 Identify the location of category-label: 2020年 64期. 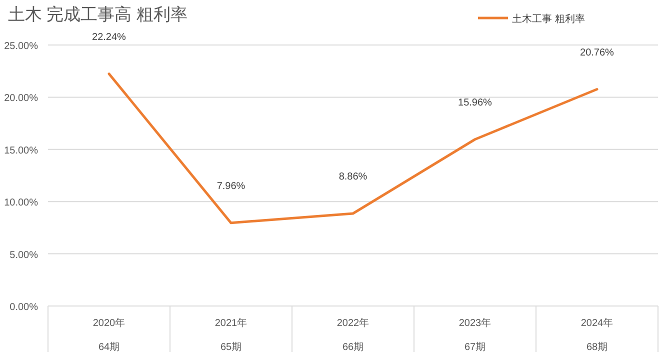
(109, 335).